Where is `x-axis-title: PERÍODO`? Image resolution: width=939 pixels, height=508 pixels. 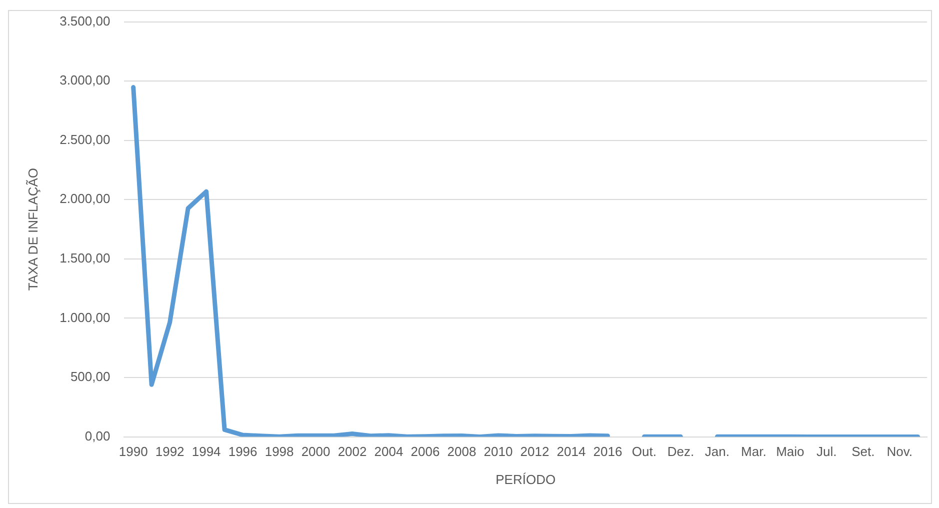 x-axis-title: PERÍODO is located at coordinates (526, 479).